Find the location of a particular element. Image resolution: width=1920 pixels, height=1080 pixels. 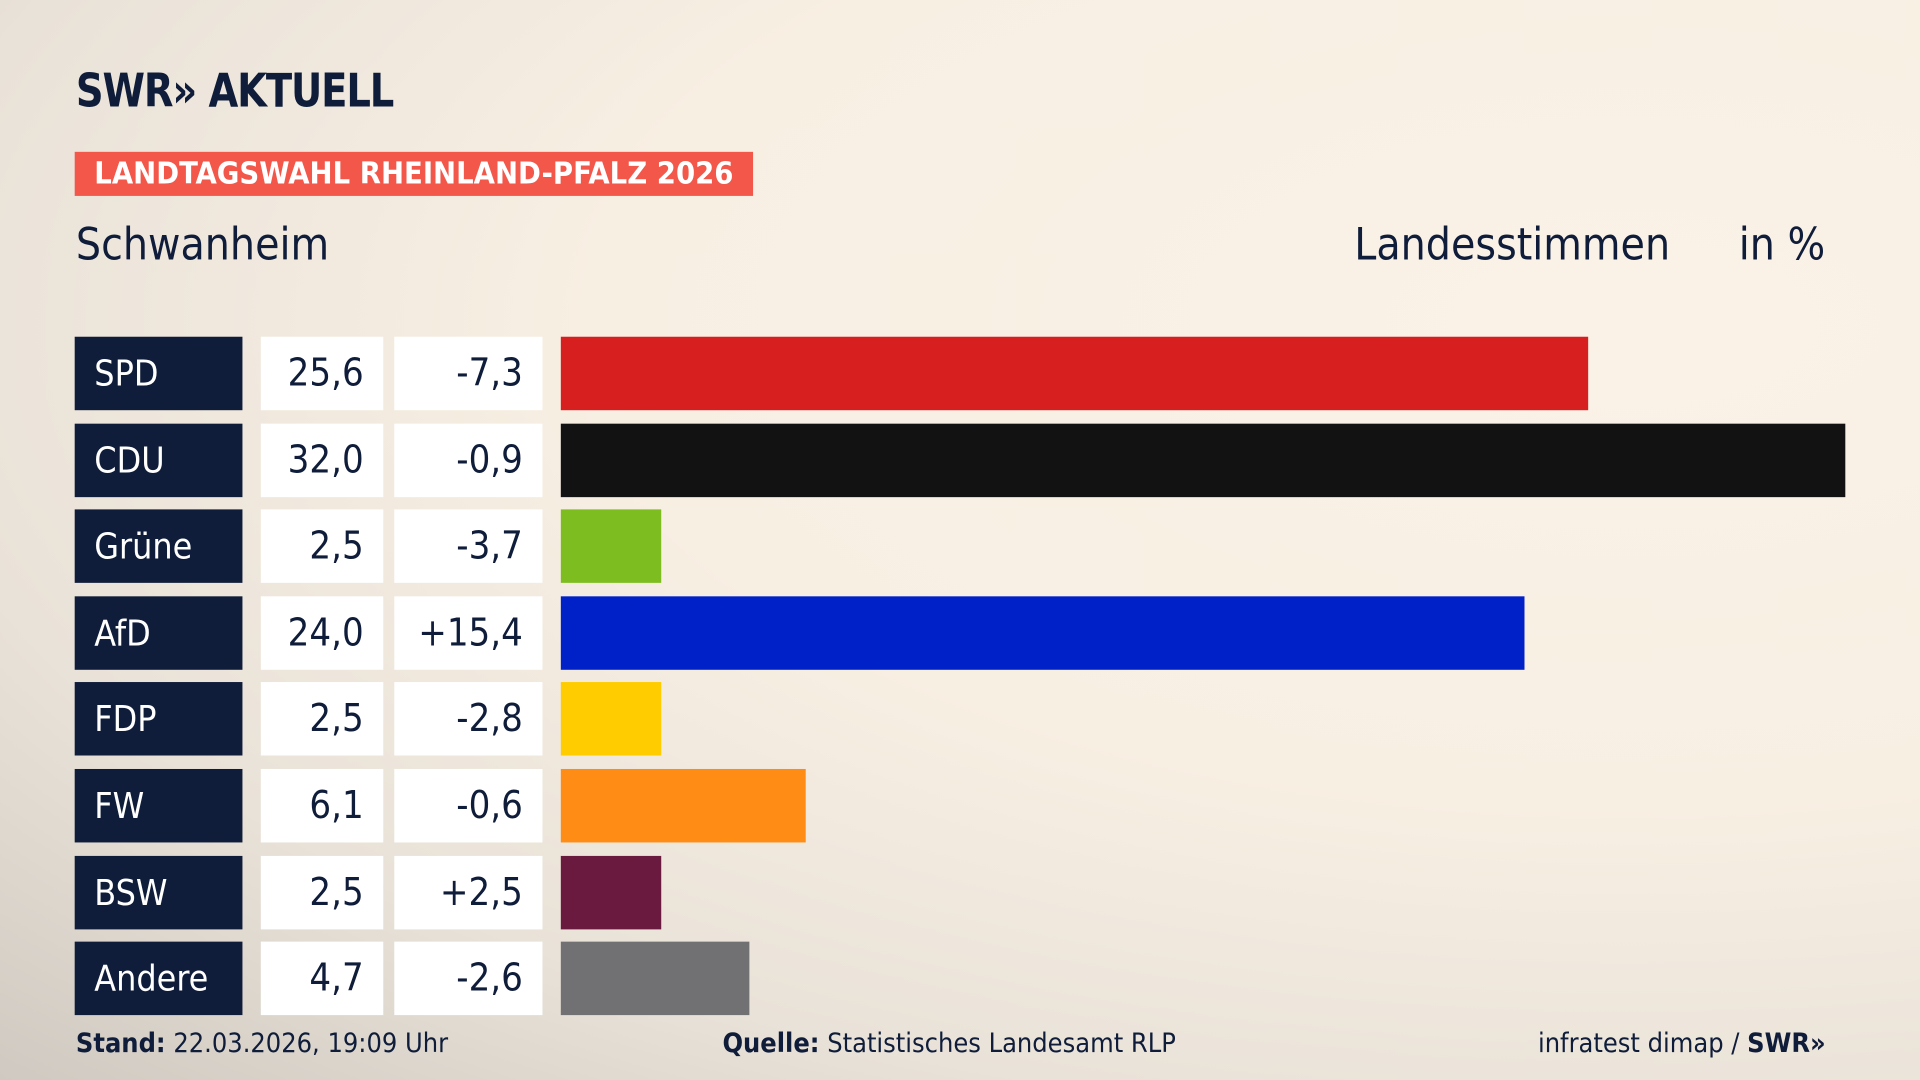

party-label: BSW is located at coordinates (158, 892).